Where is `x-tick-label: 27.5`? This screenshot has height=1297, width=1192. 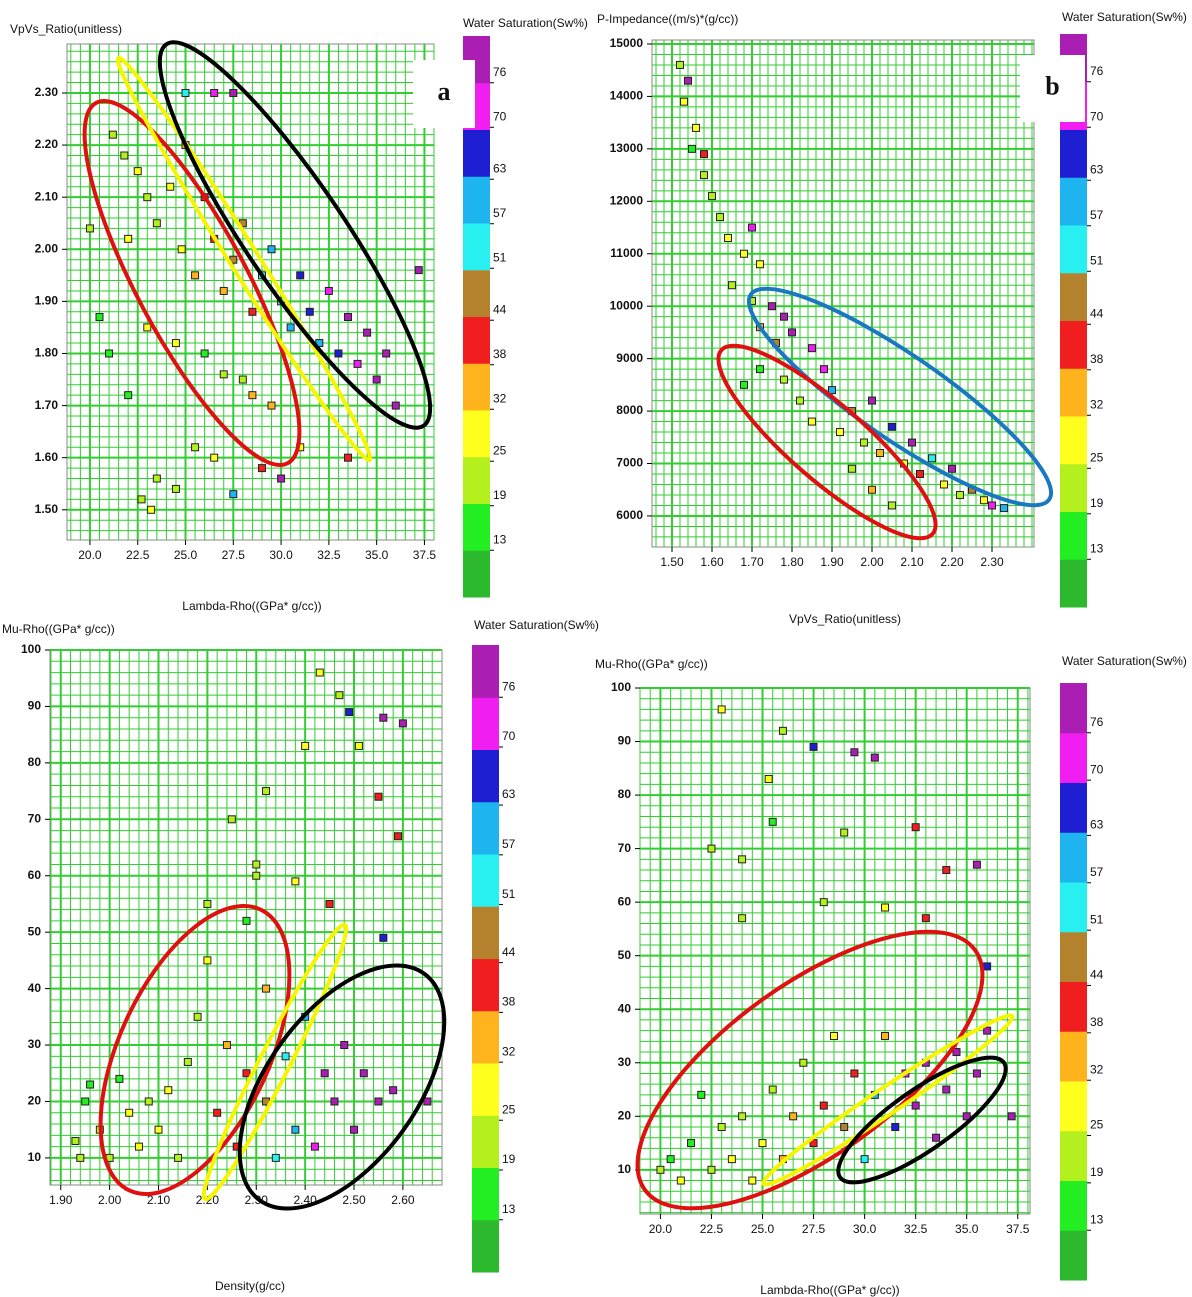
x-tick-label: 27.5 is located at coordinates (234, 555).